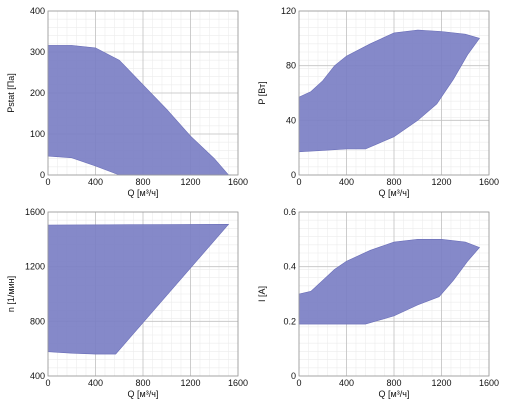 The height and width of the screenshot is (415, 505). What do you see at coordinates (35, 212) in the screenshot?
I see `y-tick-label: 1600` at bounding box center [35, 212].